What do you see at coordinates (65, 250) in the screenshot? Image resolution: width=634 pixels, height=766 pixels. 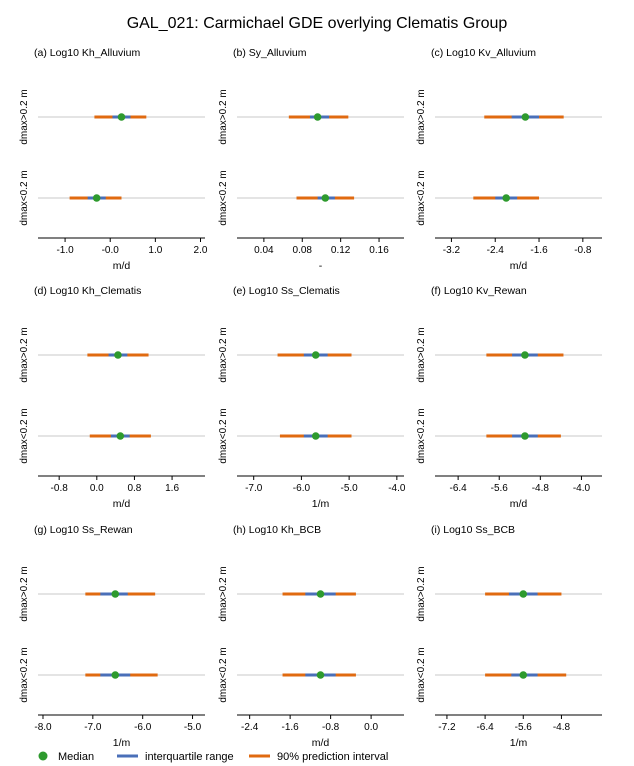 I see `x-tick-label: -1.0` at bounding box center [65, 250].